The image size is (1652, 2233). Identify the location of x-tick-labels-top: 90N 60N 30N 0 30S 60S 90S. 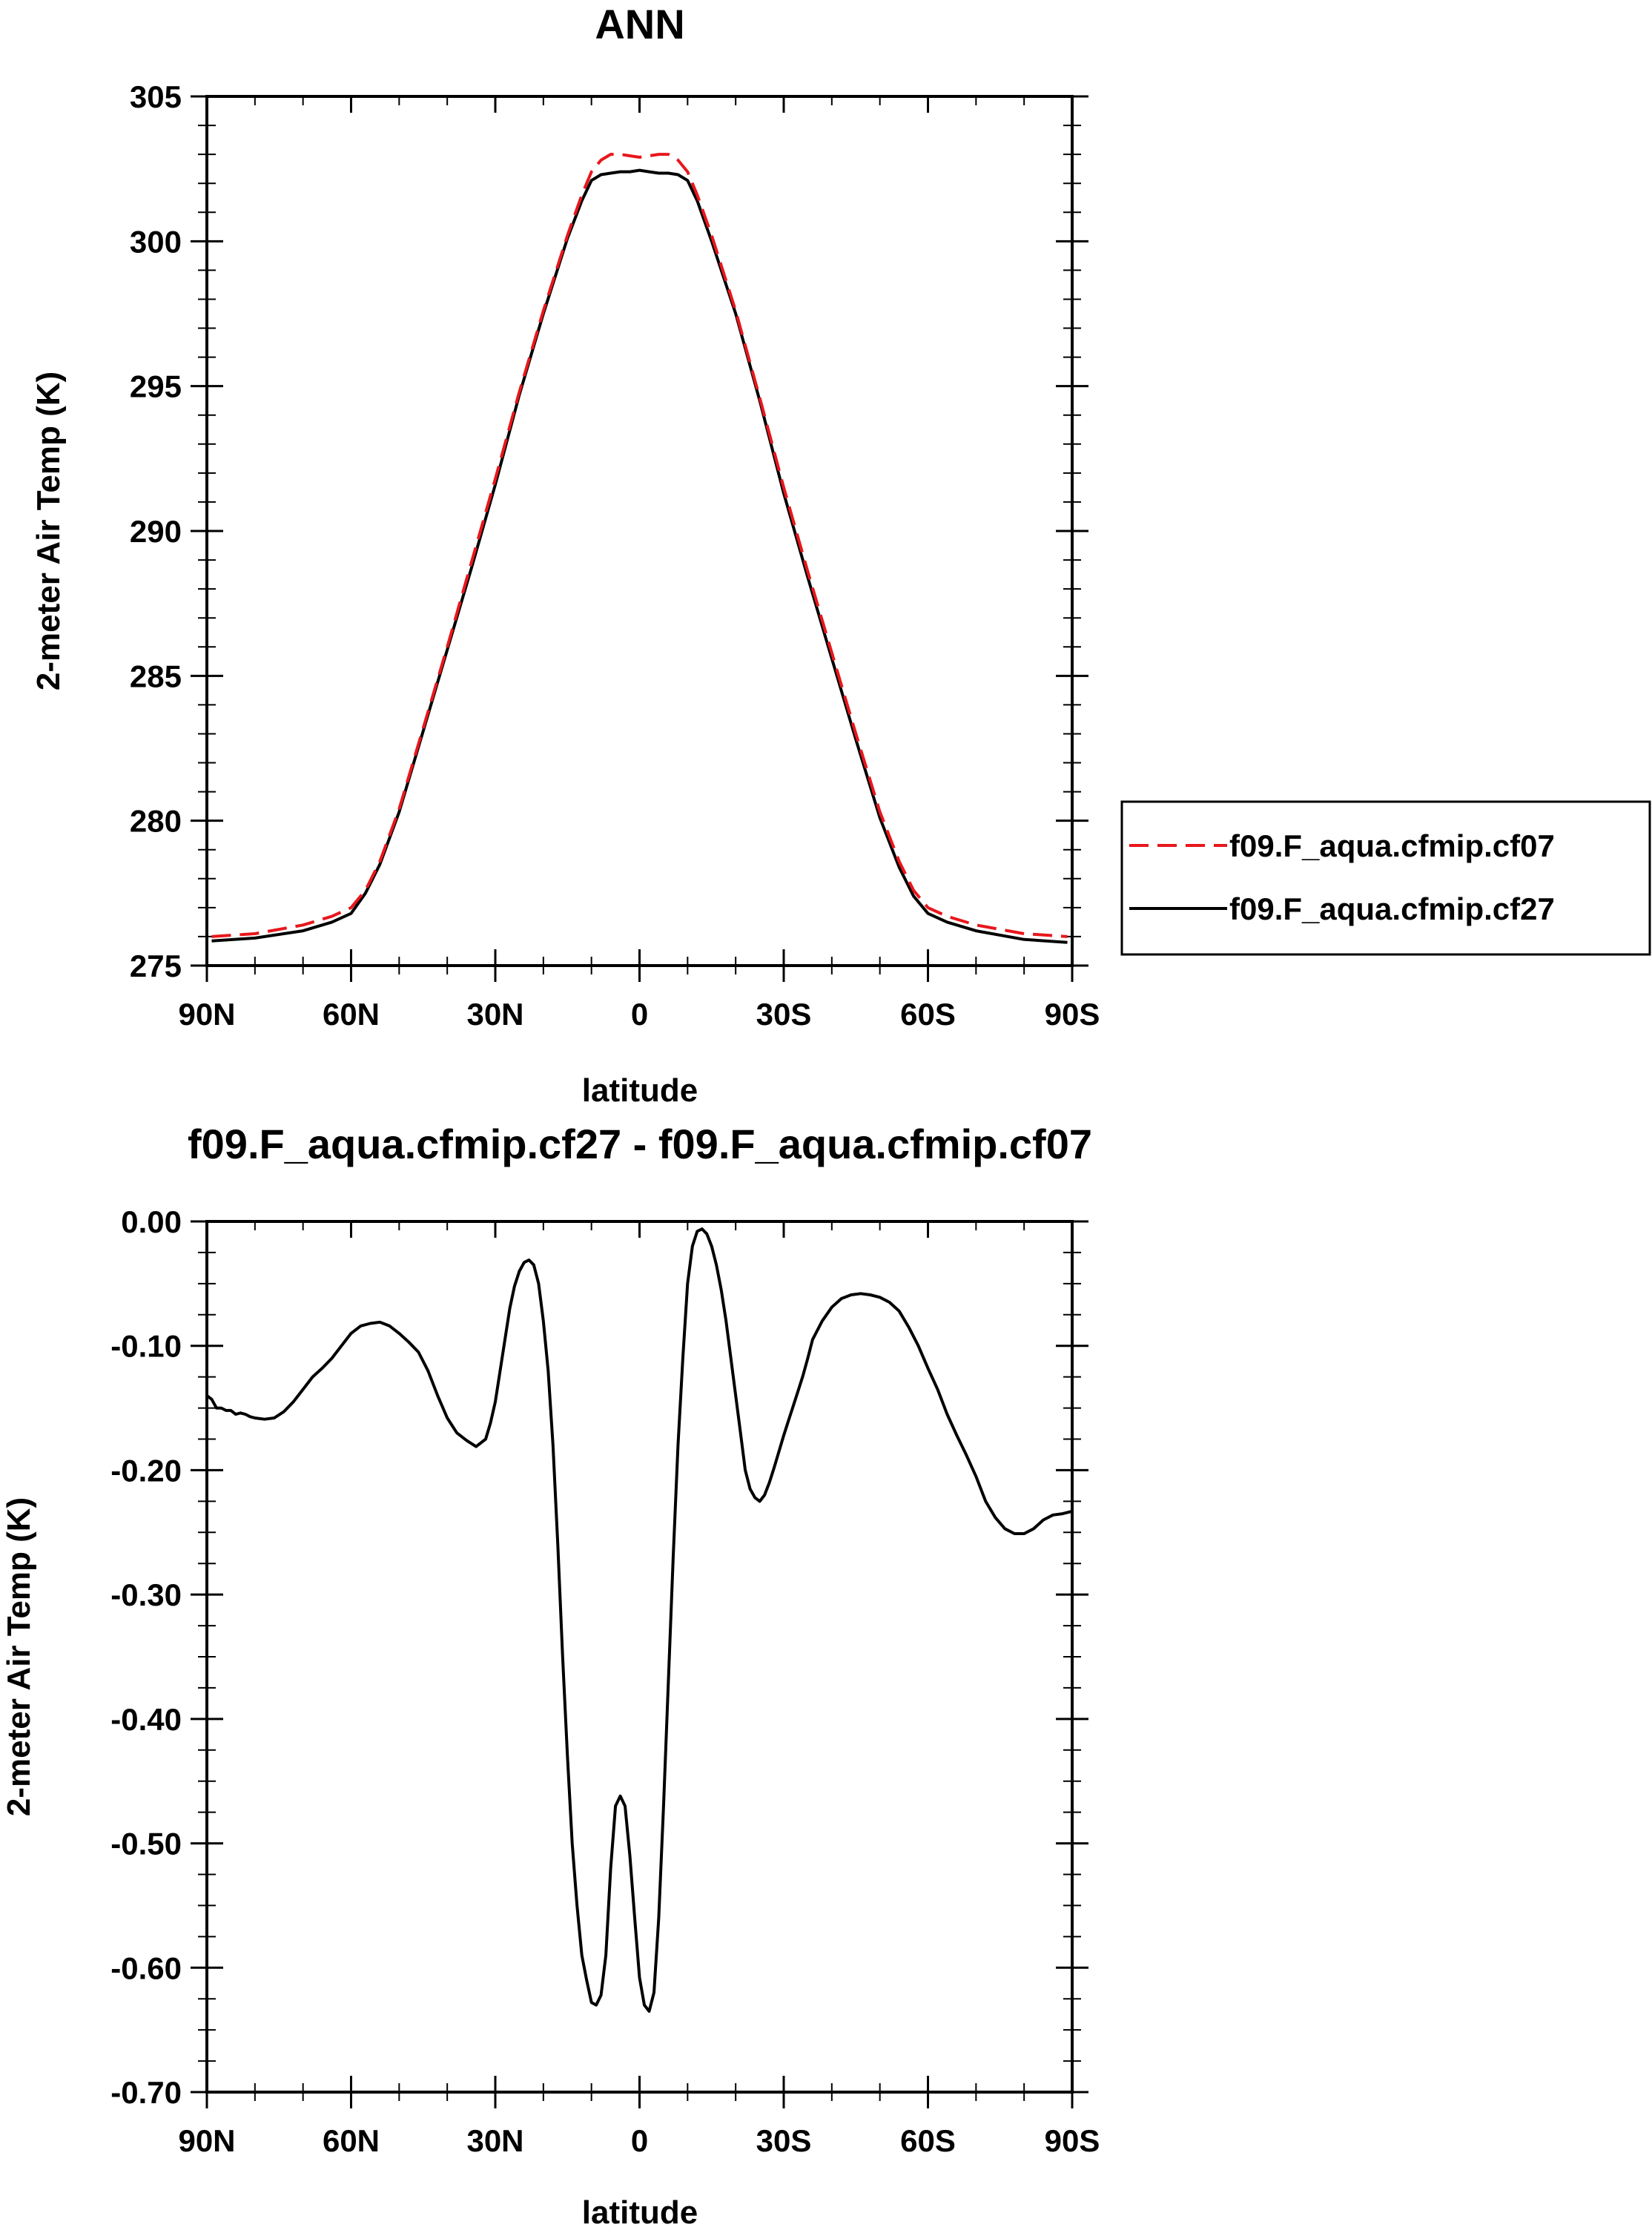
(639, 1014).